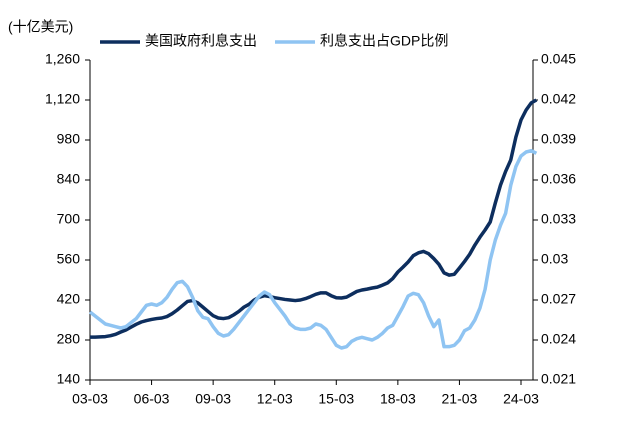 The image size is (622, 421). What do you see at coordinates (398, 399) in the screenshot?
I see `x-tick-label: 18-03` at bounding box center [398, 399].